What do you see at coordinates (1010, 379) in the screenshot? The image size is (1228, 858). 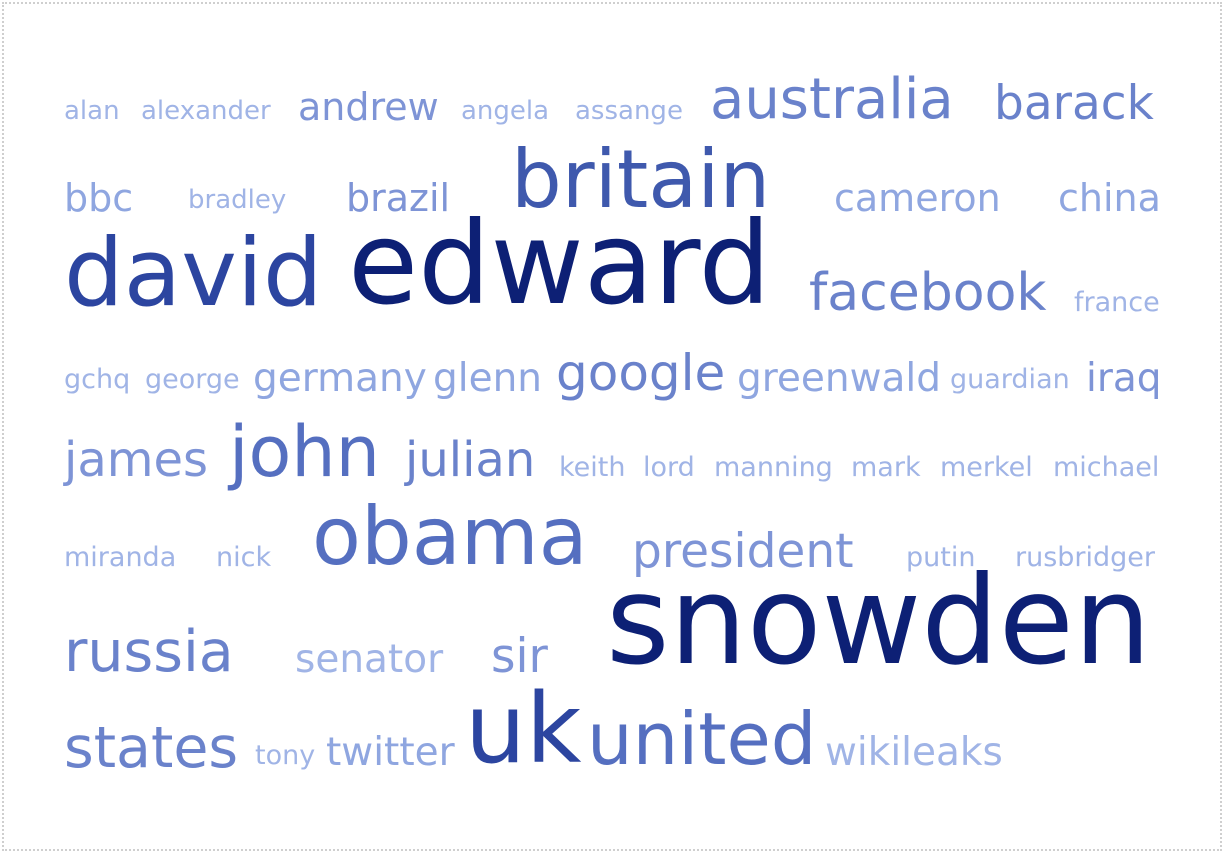 I see `word-guardian: guardian` at bounding box center [1010, 379].